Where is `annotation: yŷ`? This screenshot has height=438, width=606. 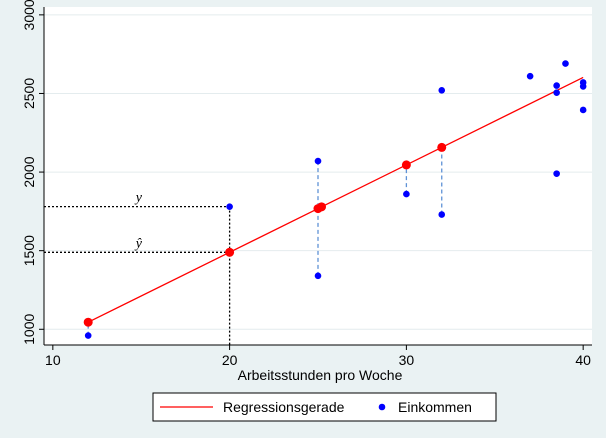
annotation: yŷ is located at coordinates (137, 268).